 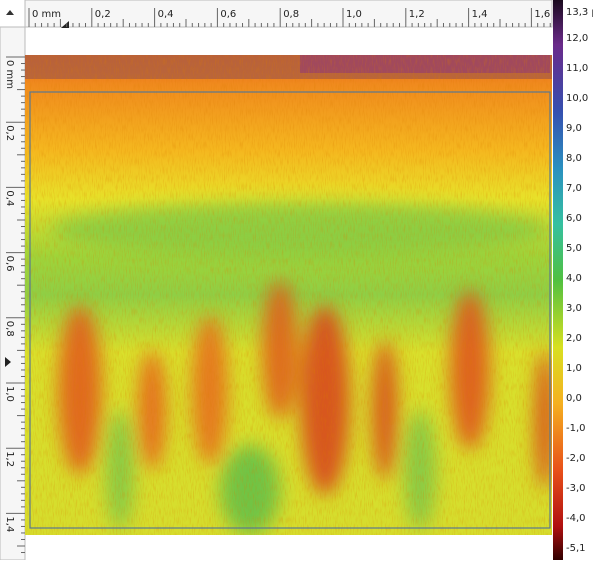 I want to click on top-ruler, so click(x=288, y=14).